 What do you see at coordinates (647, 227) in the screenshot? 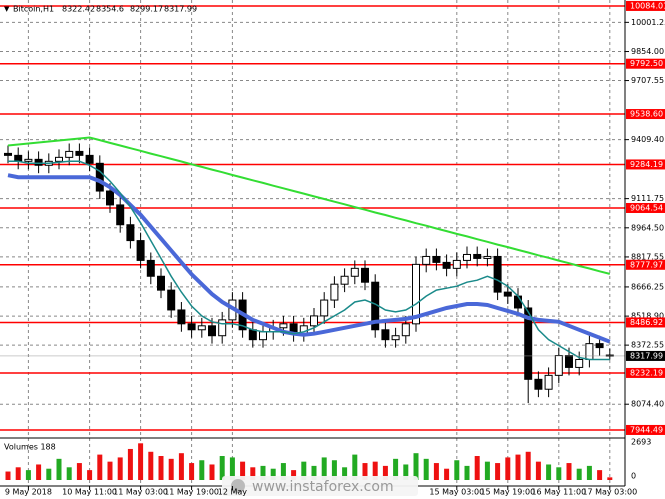
I see `y-tick-label: 8964.50` at bounding box center [647, 227].